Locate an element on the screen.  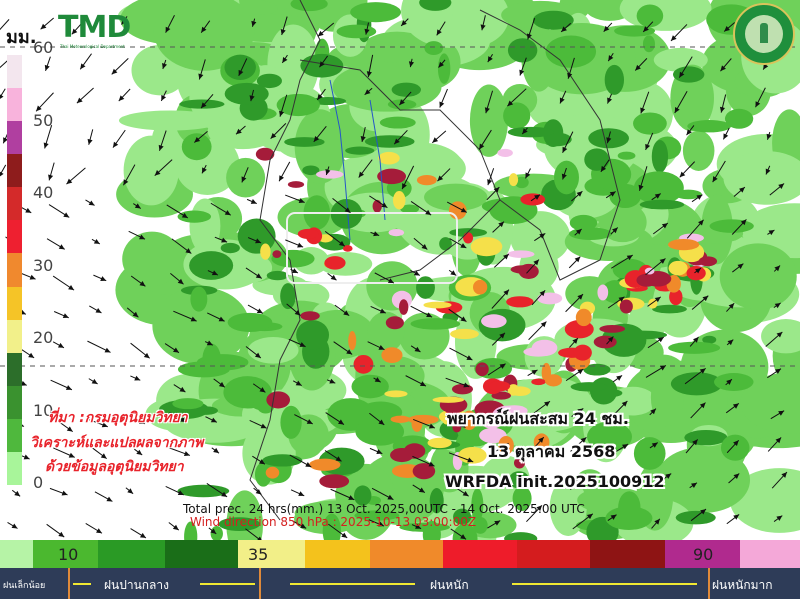
source-note-line-2: วิเคราะห์และแปลผลจากภาพ is located at coordinates (117, 443).